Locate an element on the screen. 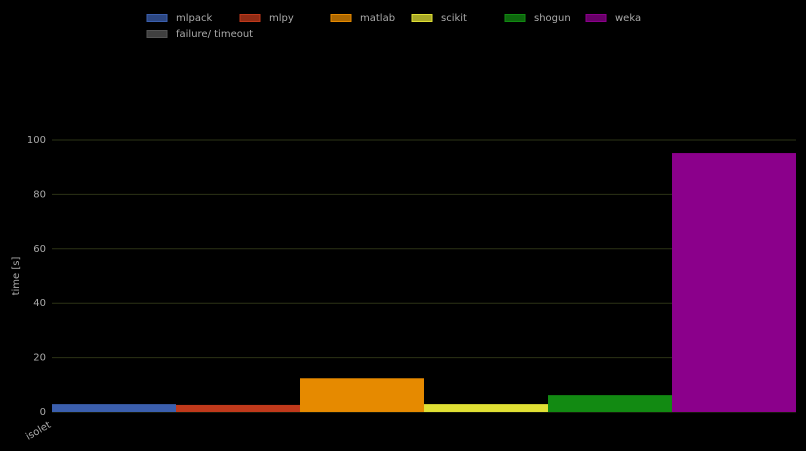 The width and height of the screenshot is (806, 451). y-tick-label: 60 is located at coordinates (39, 249).